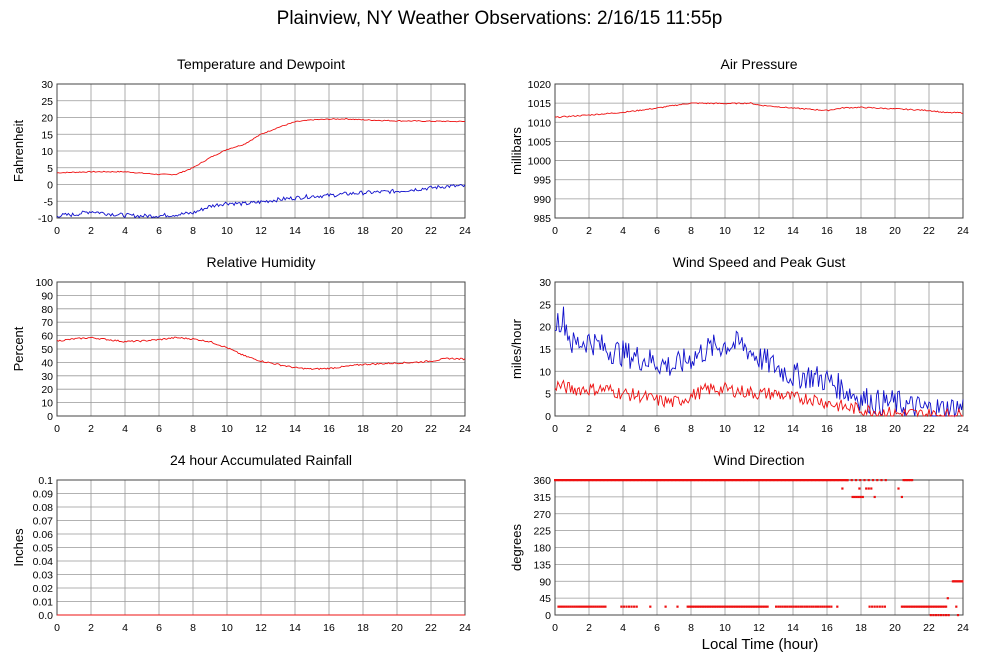 The width and height of the screenshot is (999, 659). What do you see at coordinates (47, 85) in the screenshot?
I see `y-tick-label: 30` at bounding box center [47, 85].